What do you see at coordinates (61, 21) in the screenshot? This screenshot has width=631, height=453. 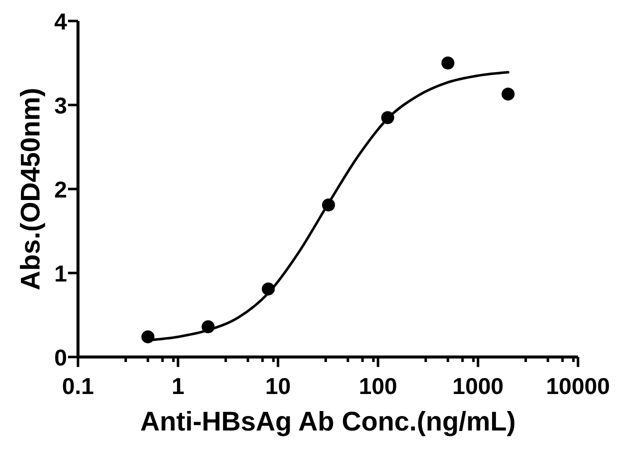 I see `y-tick-label: 4` at bounding box center [61, 21].